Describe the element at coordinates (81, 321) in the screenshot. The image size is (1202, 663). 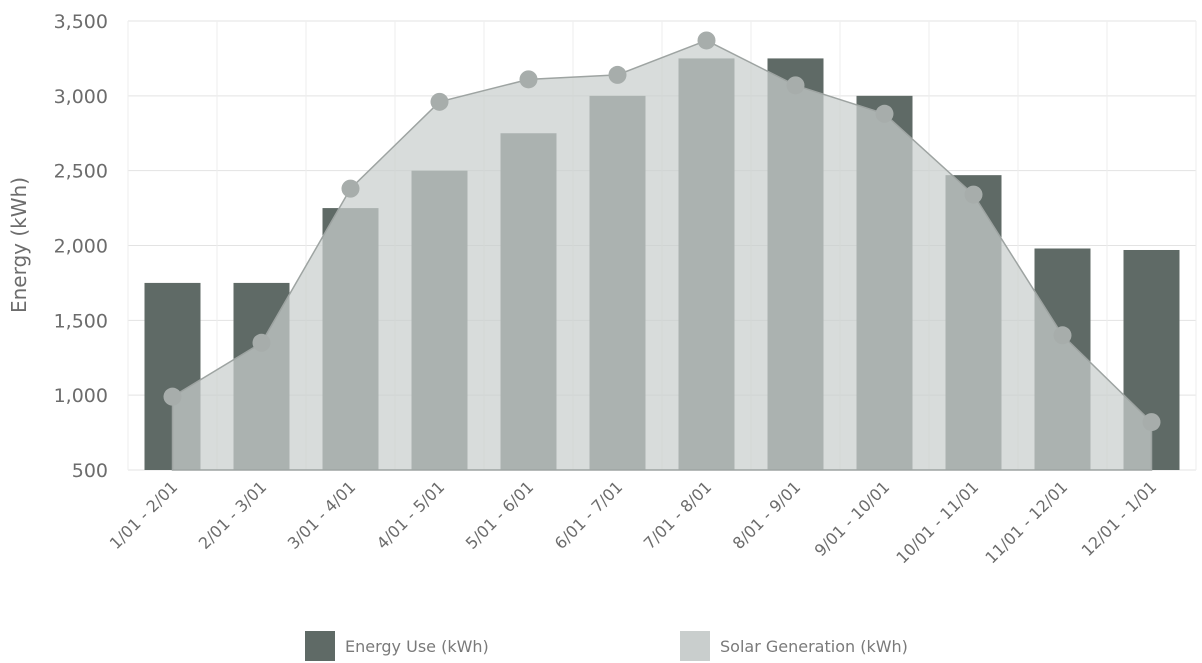
I see `y-tick-label: 1,500` at that location.